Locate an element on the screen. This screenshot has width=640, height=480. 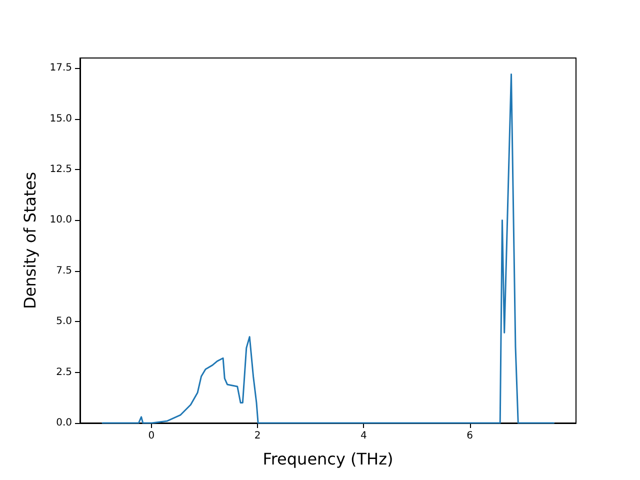
y-axis-title: Density of States is located at coordinates (30, 241).